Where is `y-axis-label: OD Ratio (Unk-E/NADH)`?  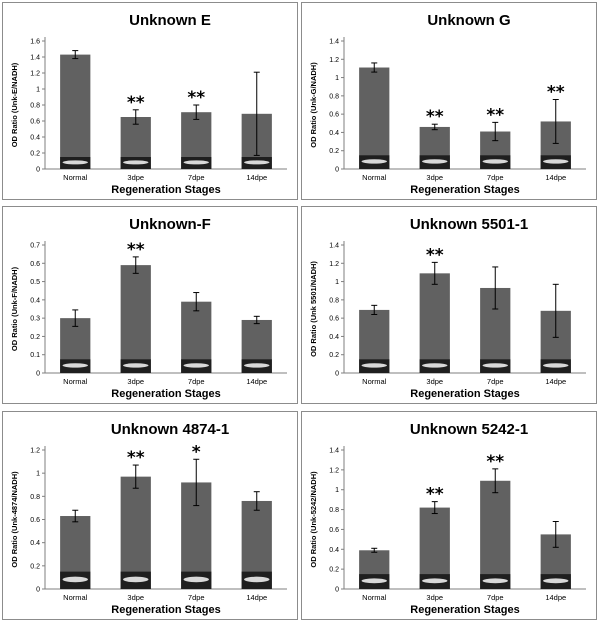
y-axis-label: OD Ratio (Unk-E/NADH) is located at coordinates (14, 104).